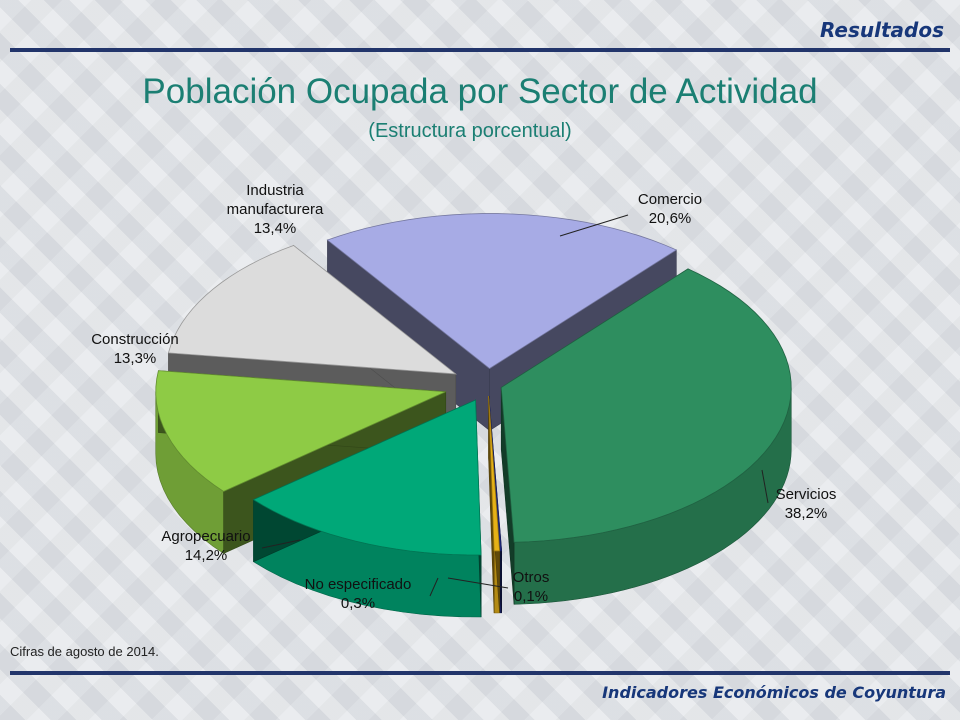 The image size is (960, 720). What do you see at coordinates (470, 131) in the screenshot?
I see `chart-subtitle: (Estructura porcentual)` at bounding box center [470, 131].